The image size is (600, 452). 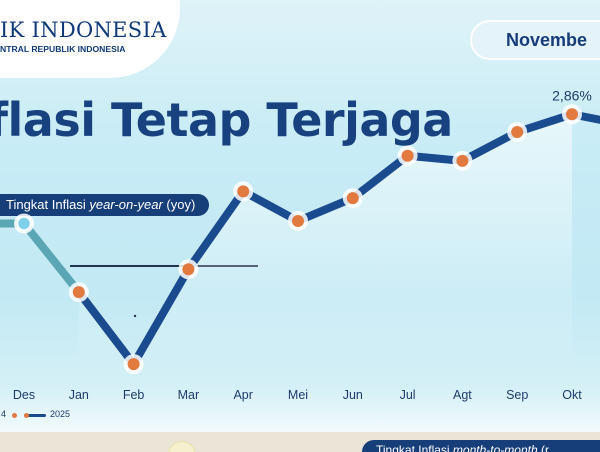 I want to click on x-tick-mei: Mei, so click(x=298, y=395).